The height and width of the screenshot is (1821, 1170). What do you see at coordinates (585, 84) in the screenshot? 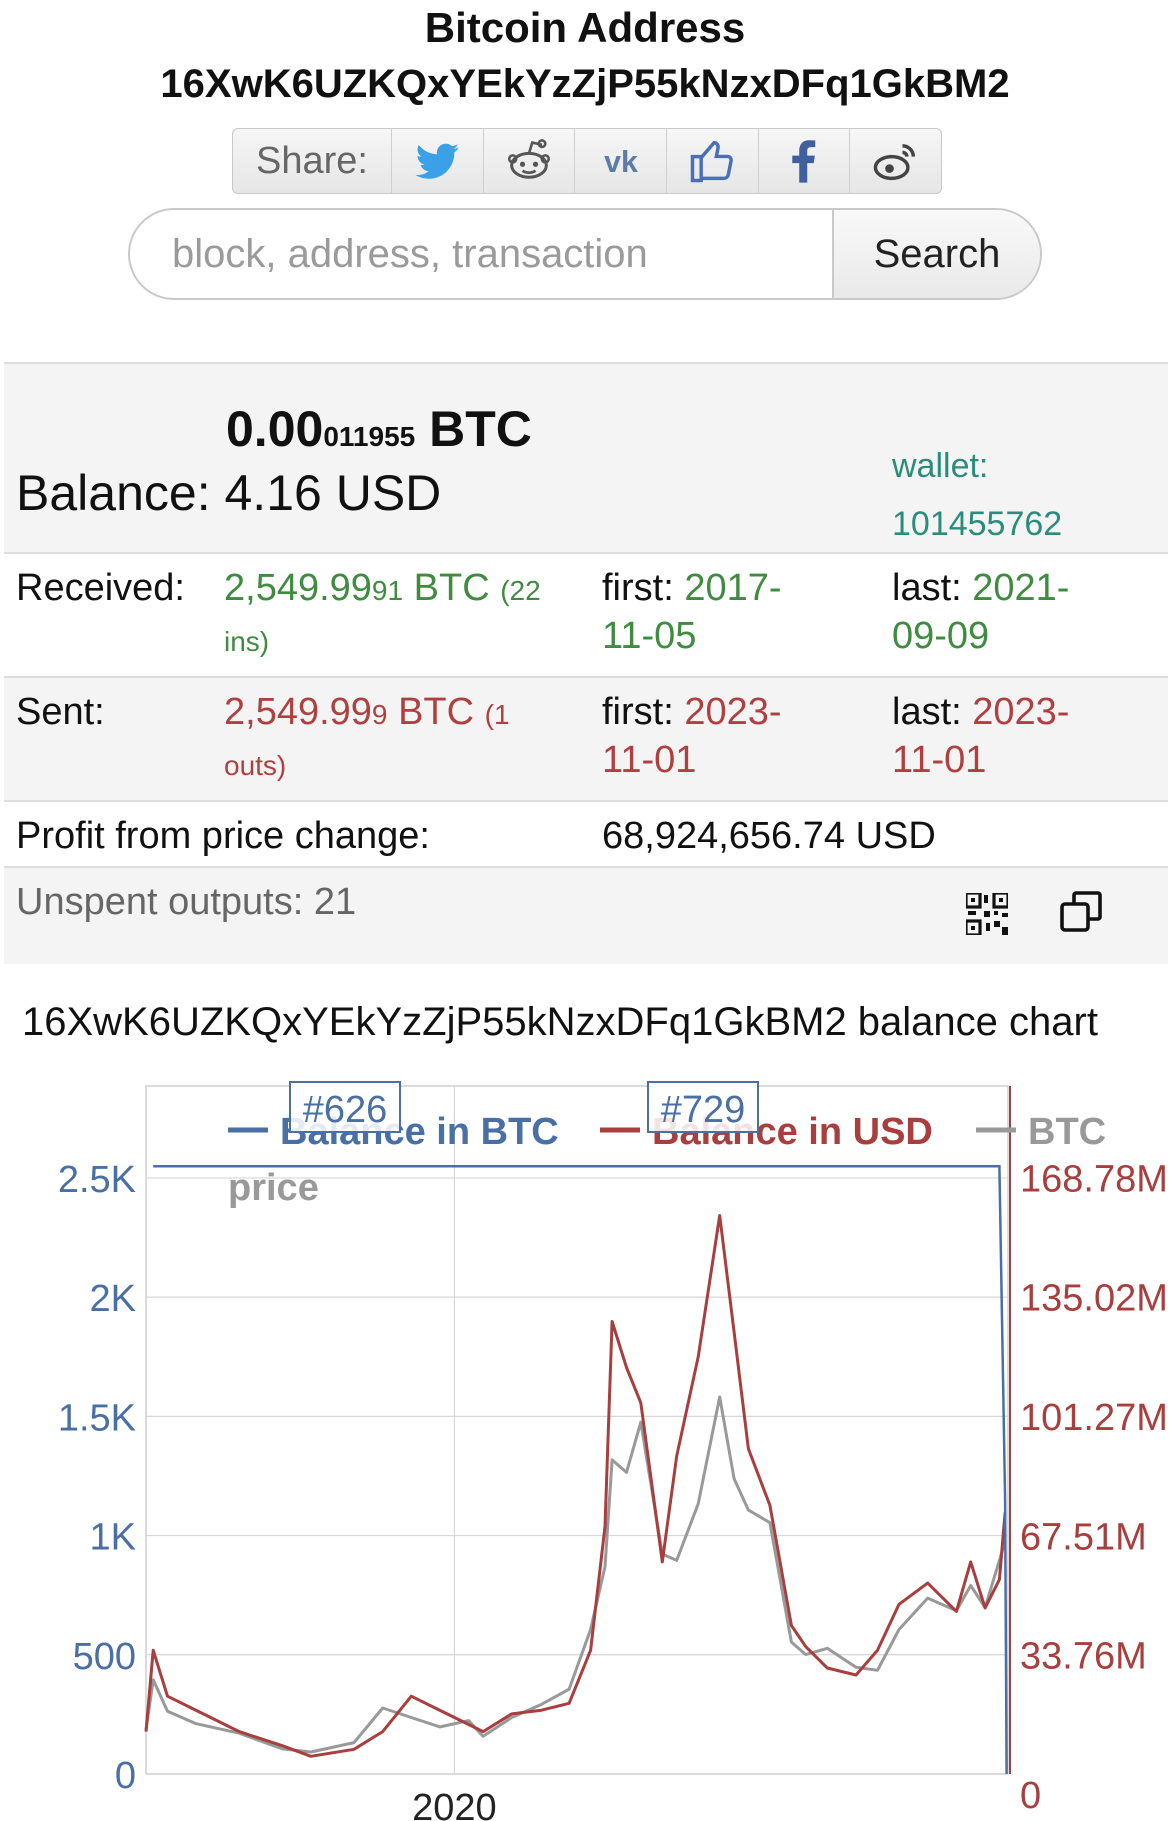
I see `address-heading: 16XwK6UZKQxYEkYzZjP55kNzxDFq1GkBM2` at bounding box center [585, 84].